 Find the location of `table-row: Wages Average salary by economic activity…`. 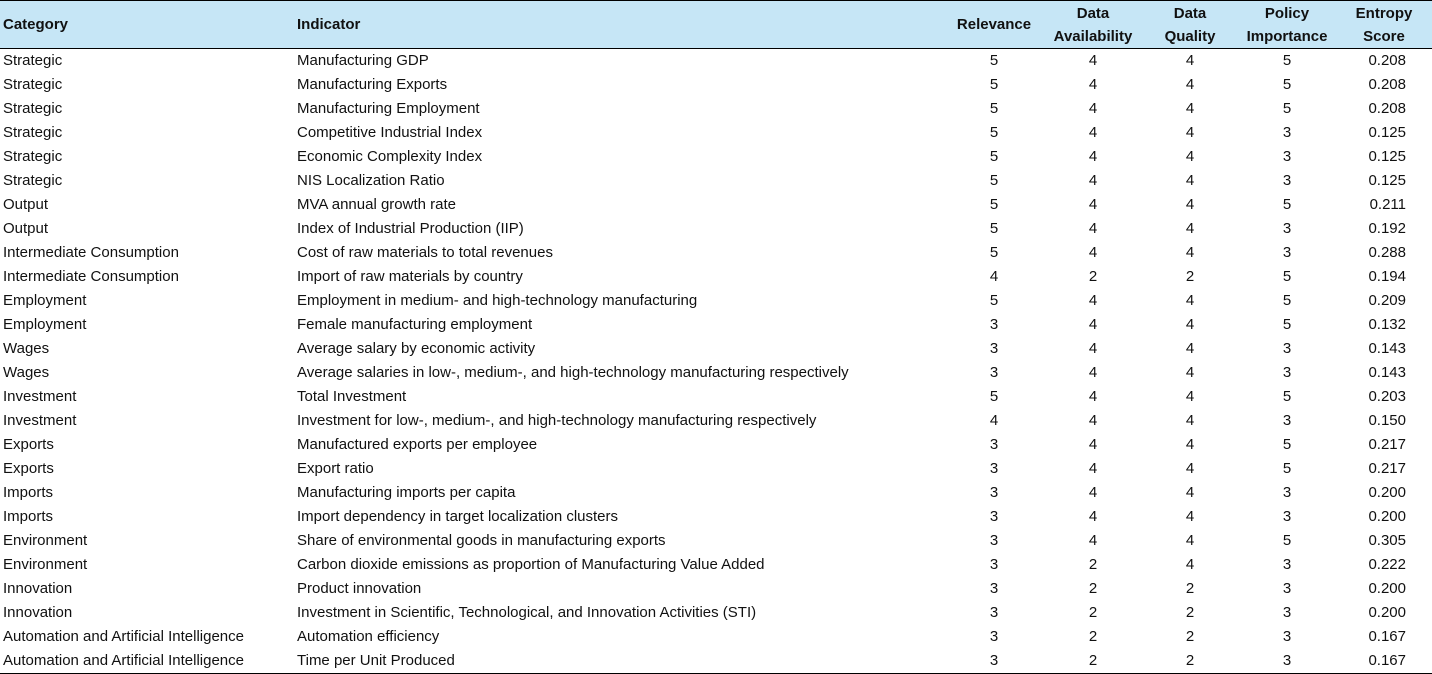

table-row: Wages Average salary by economic activity… is located at coordinates (716, 349).